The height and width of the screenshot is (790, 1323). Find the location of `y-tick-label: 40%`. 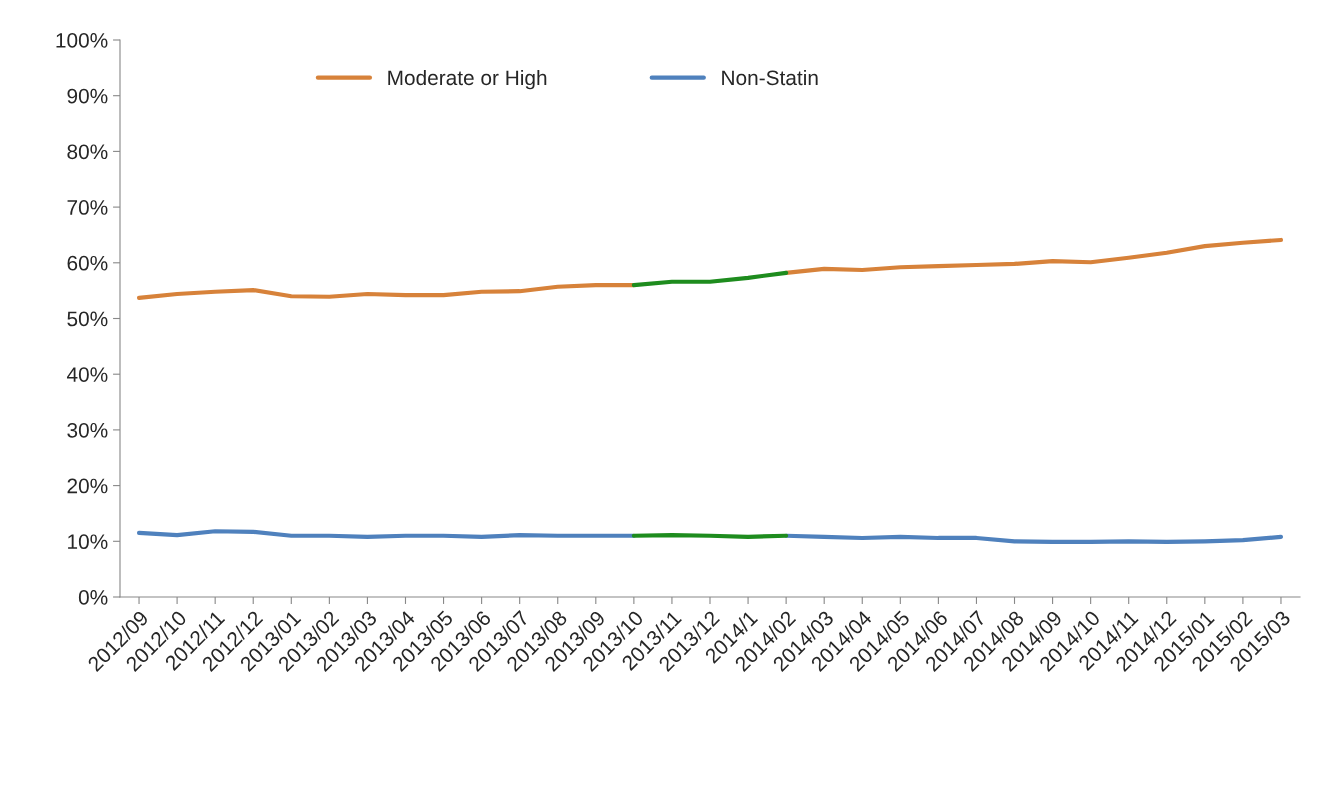

y-tick-label: 40% is located at coordinates (87, 374).